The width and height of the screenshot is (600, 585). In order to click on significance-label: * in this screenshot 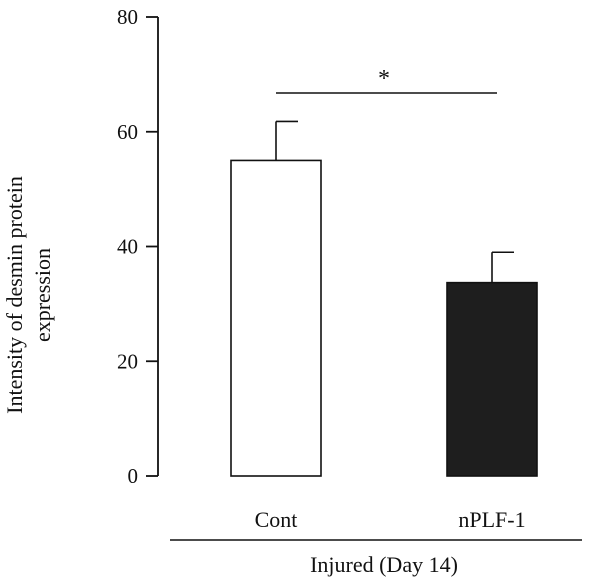, I will do `click(384, 79)`.